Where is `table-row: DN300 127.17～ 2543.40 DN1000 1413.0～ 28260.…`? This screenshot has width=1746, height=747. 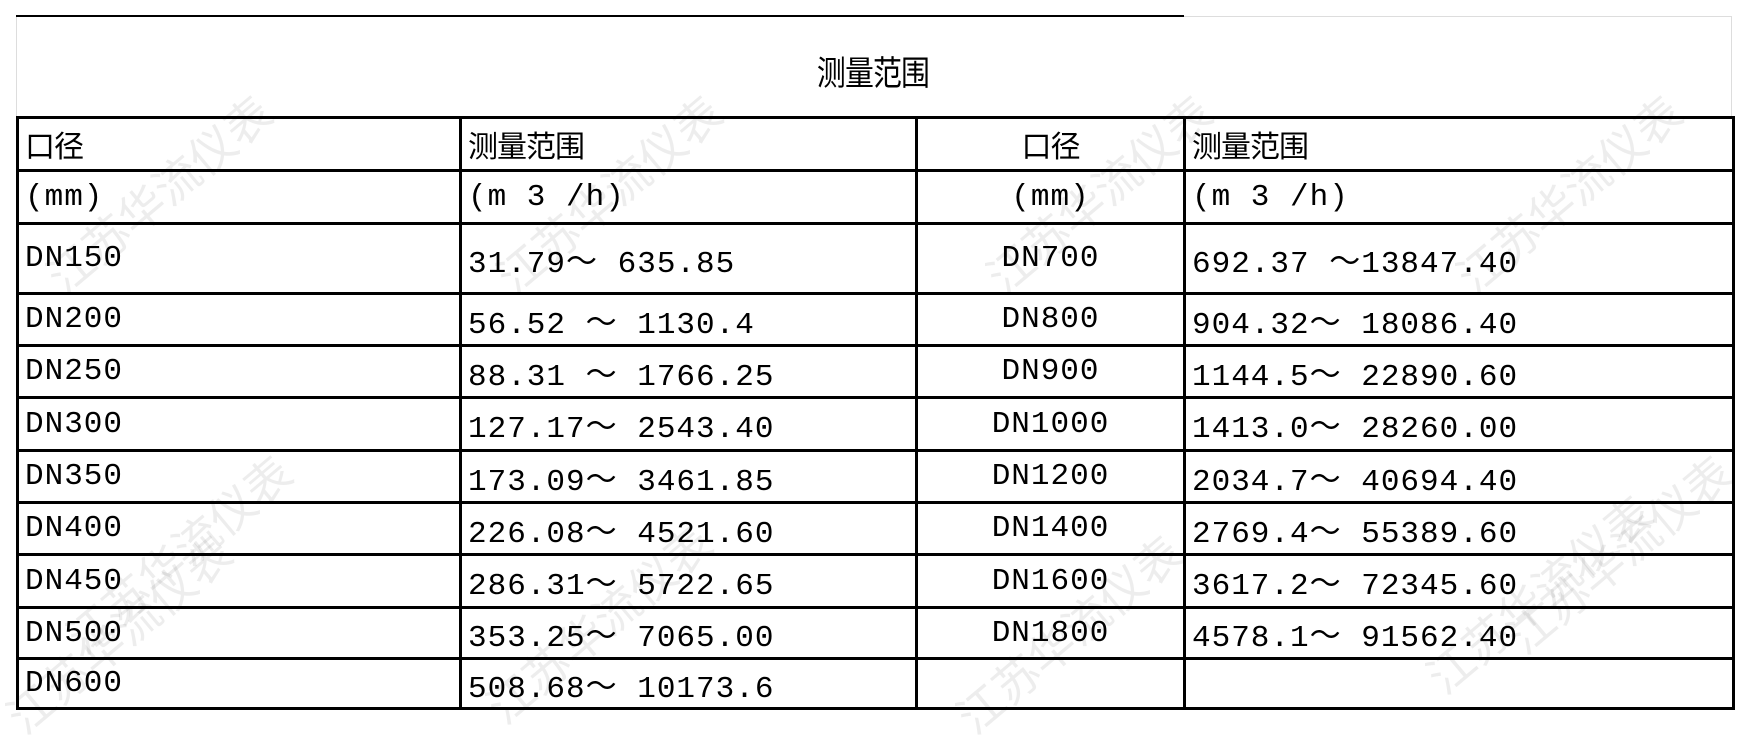 table-row: DN300 127.17～ 2543.40 DN1000 1413.0～ 28260.… is located at coordinates (875, 424).